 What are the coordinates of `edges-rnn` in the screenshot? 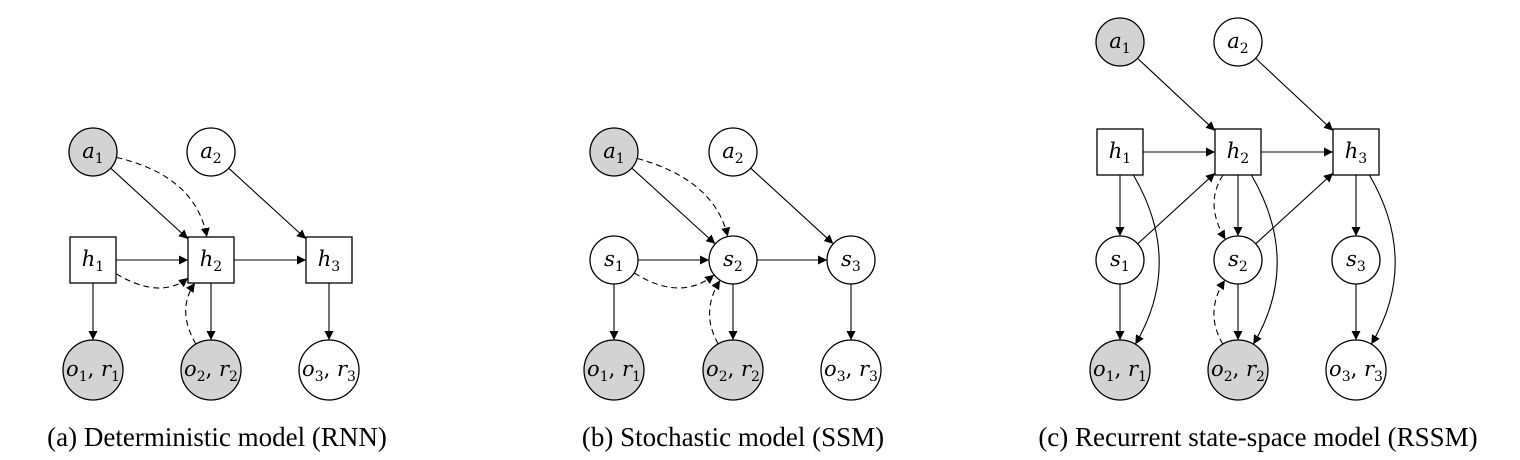 It's located at (211, 250).